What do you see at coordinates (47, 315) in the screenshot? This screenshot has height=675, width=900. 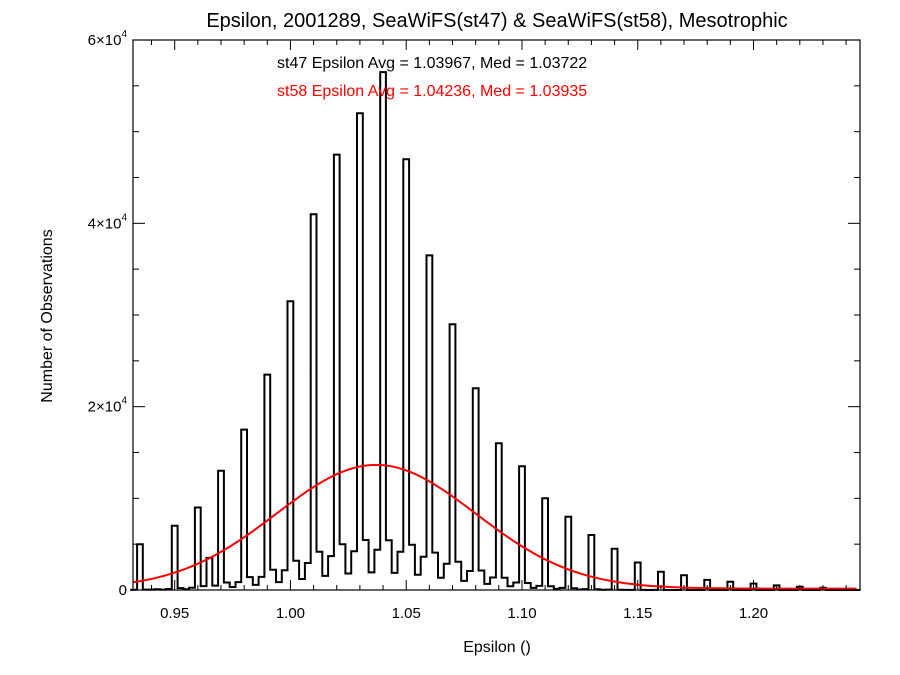 I see `y-axis-label: Number of Observations` at bounding box center [47, 315].